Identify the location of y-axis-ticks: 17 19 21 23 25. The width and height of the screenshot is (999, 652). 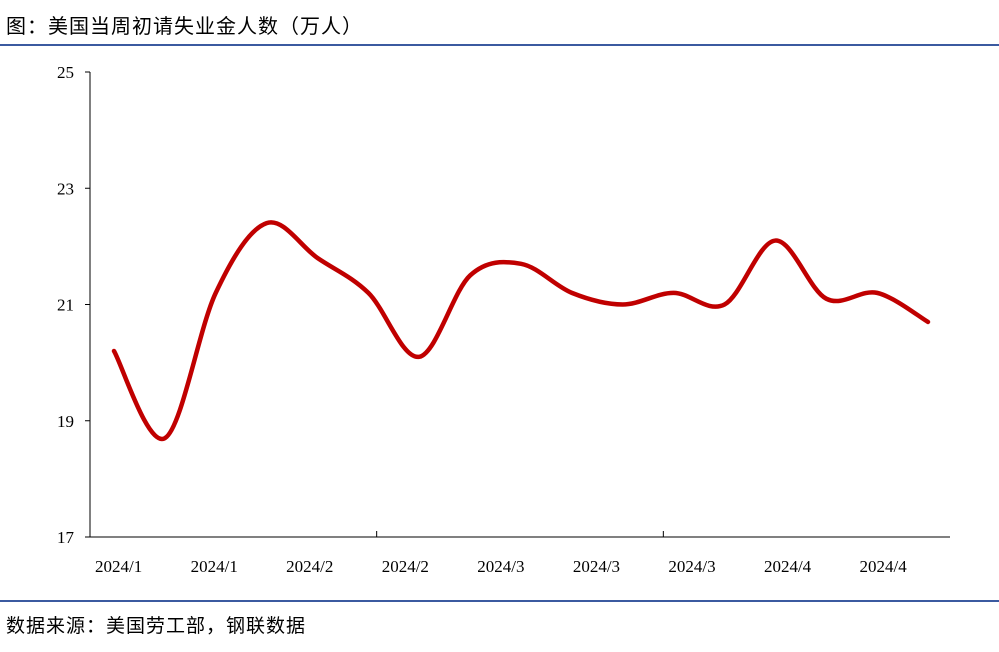
(73, 305).